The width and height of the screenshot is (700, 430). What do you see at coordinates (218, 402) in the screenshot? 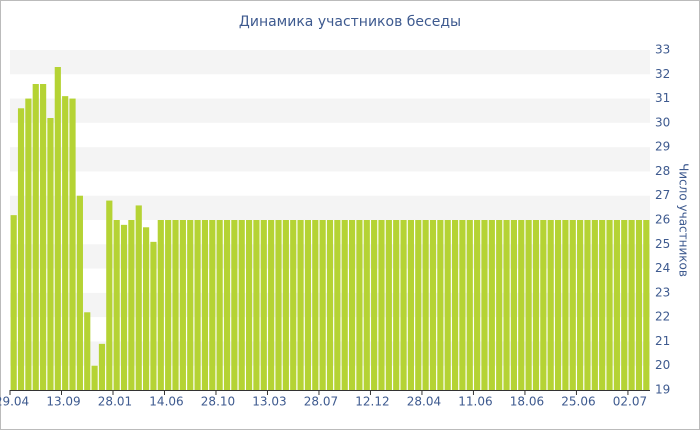
I see `x-tick-label: 28.10` at bounding box center [218, 402].